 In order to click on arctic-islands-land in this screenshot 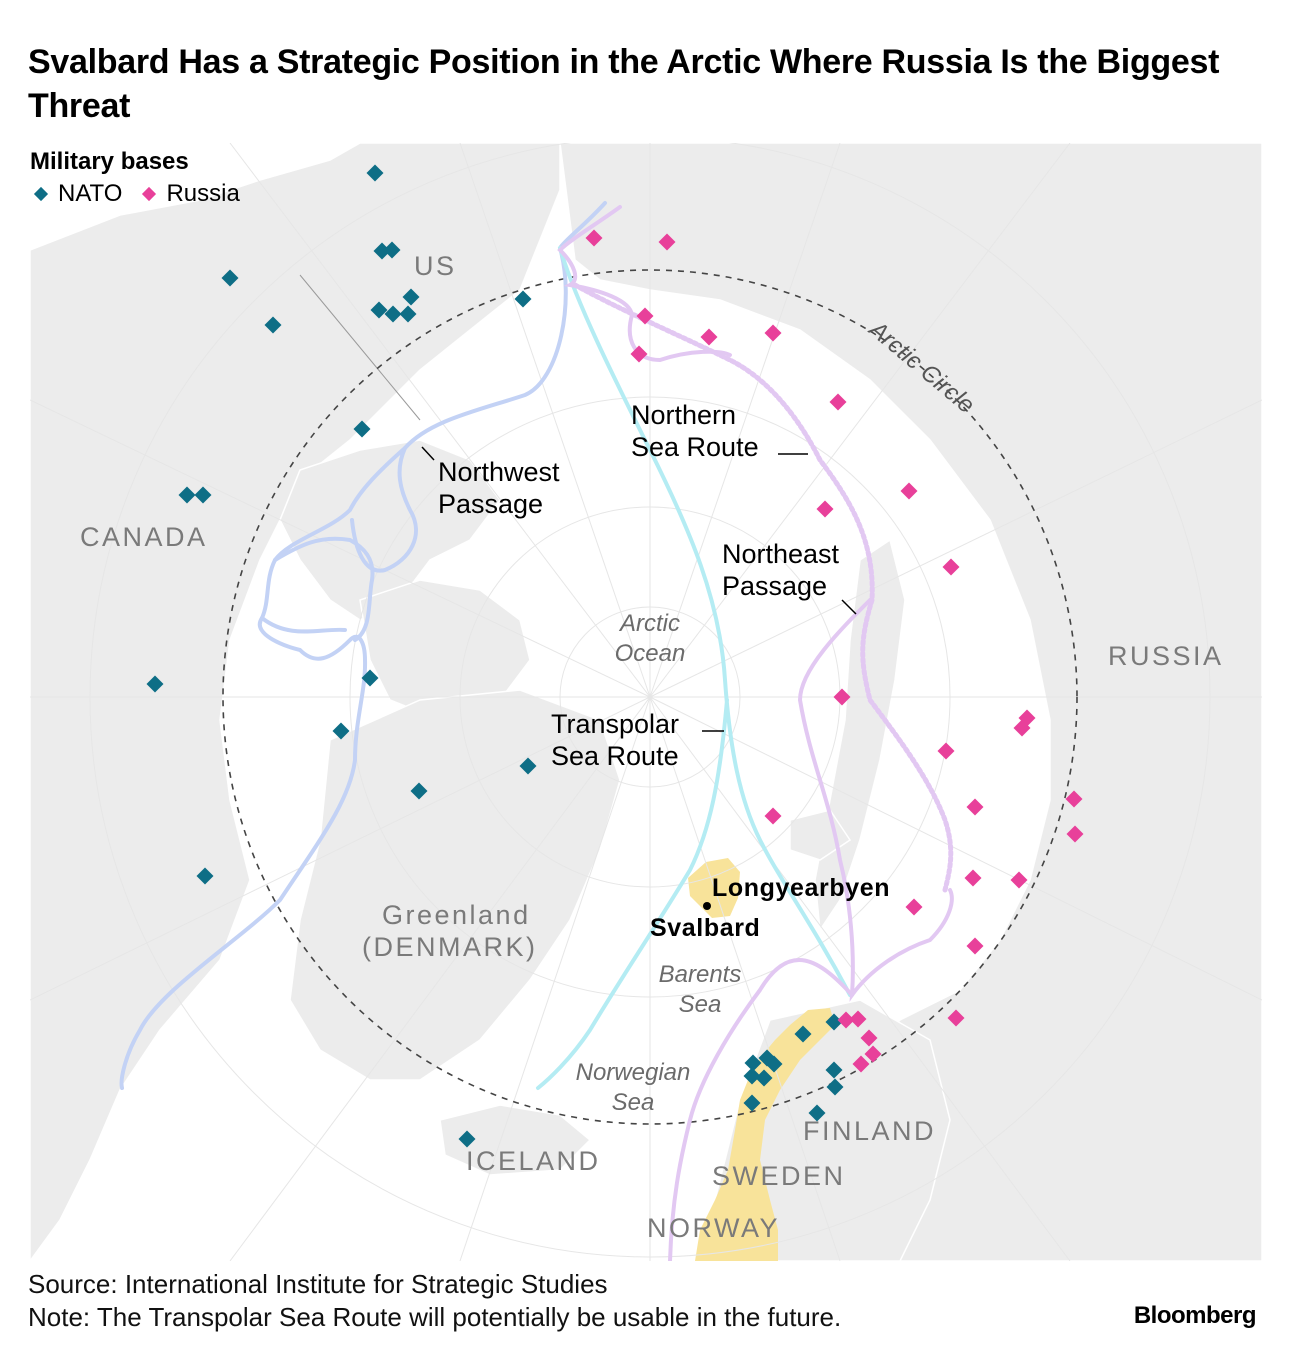, I will do `click(390, 530)`.